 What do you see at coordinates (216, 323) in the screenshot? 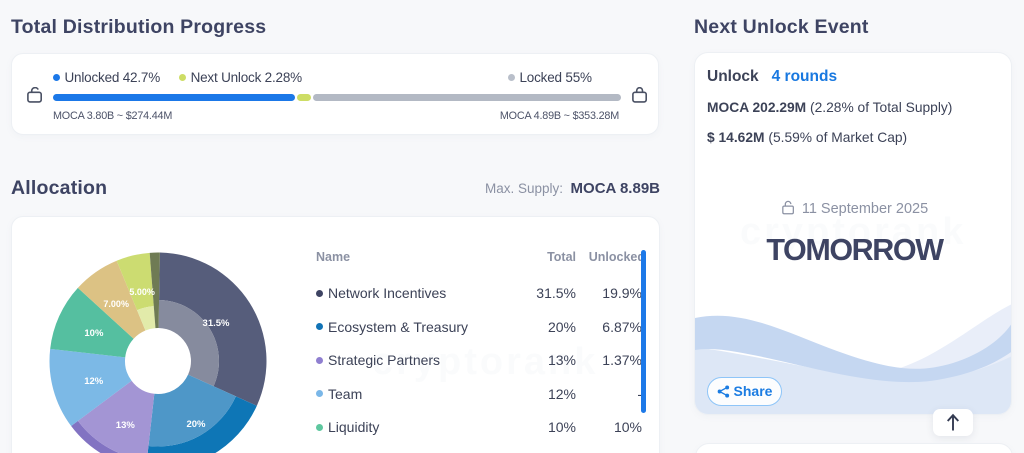
I see `svg-text: 31.5%` at bounding box center [216, 323].